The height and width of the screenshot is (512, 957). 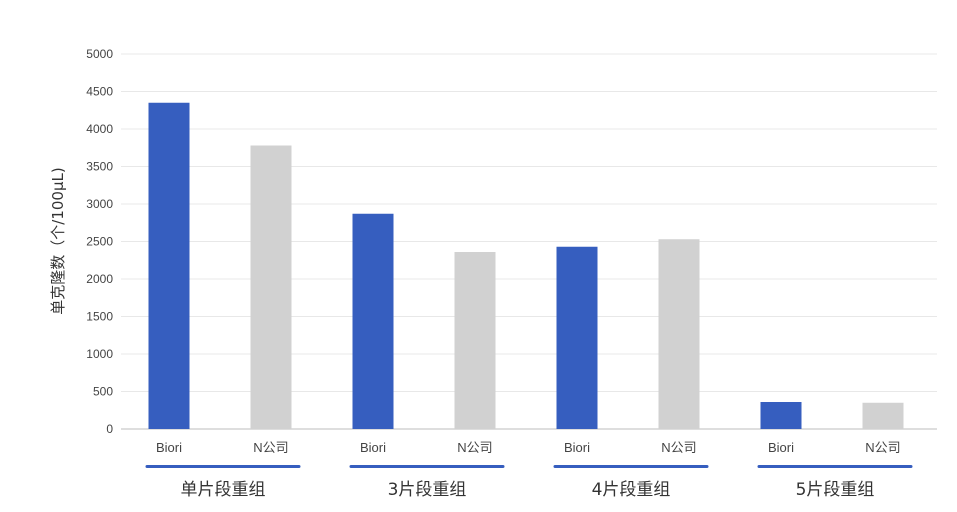 I want to click on y-tick-label: 1500, so click(x=99, y=317).